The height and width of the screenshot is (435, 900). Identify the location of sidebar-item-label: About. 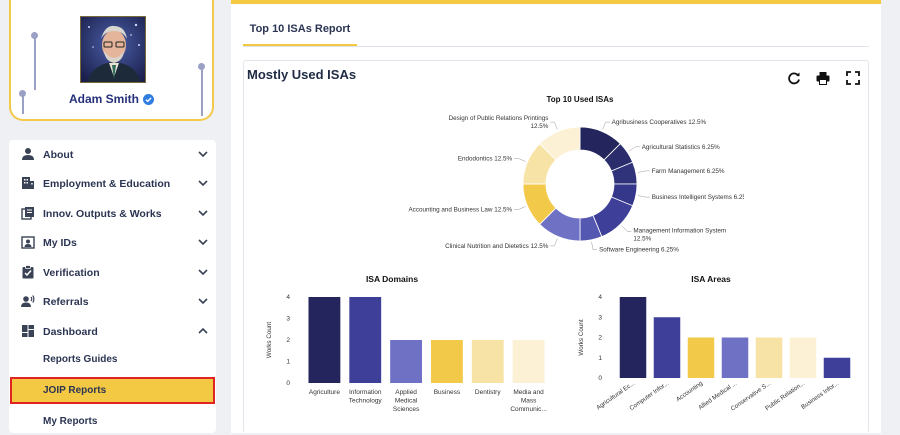
(58, 154).